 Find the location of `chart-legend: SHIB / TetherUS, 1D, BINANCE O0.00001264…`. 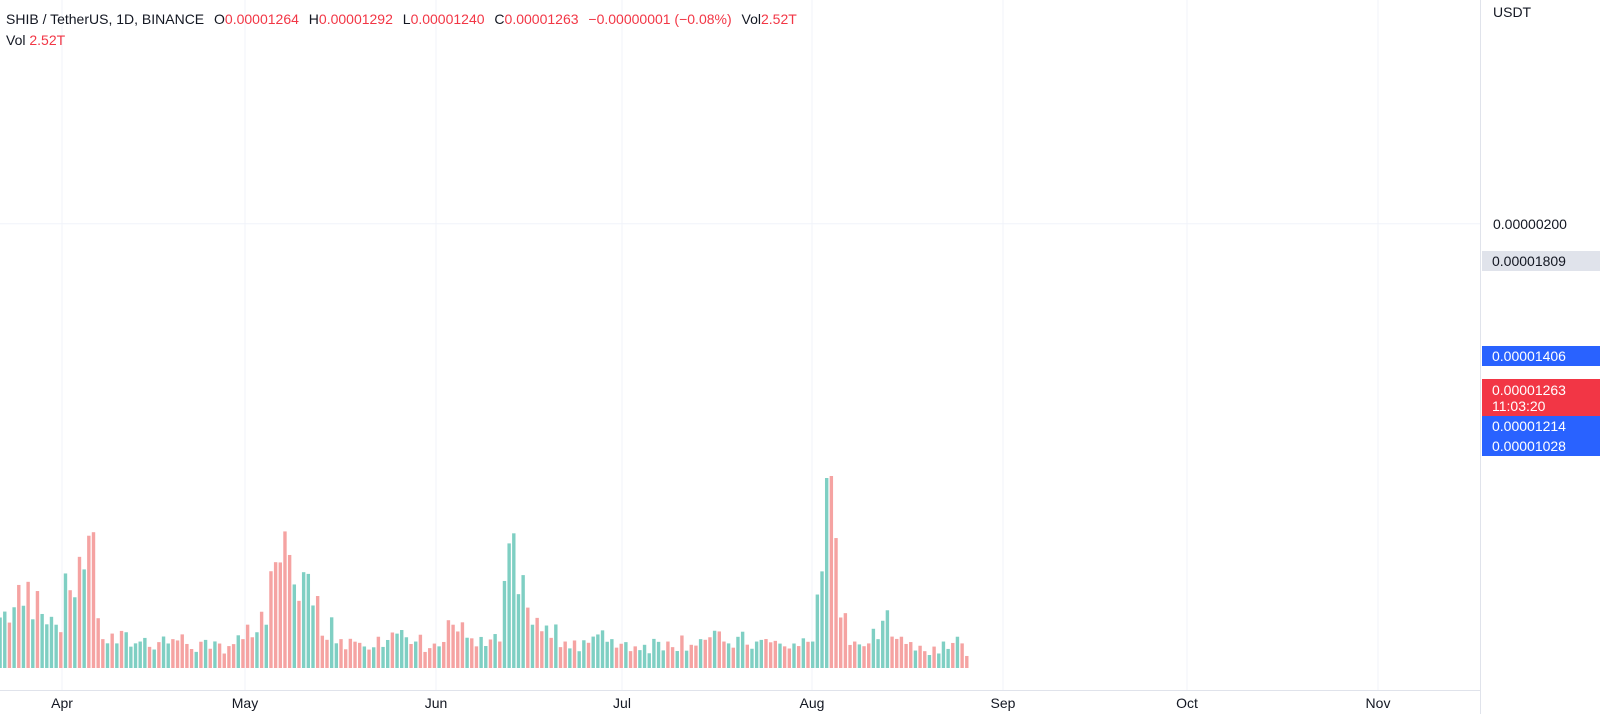

chart-legend: SHIB / TetherUS, 1D, BINANCE O0.00001264… is located at coordinates (401, 30).